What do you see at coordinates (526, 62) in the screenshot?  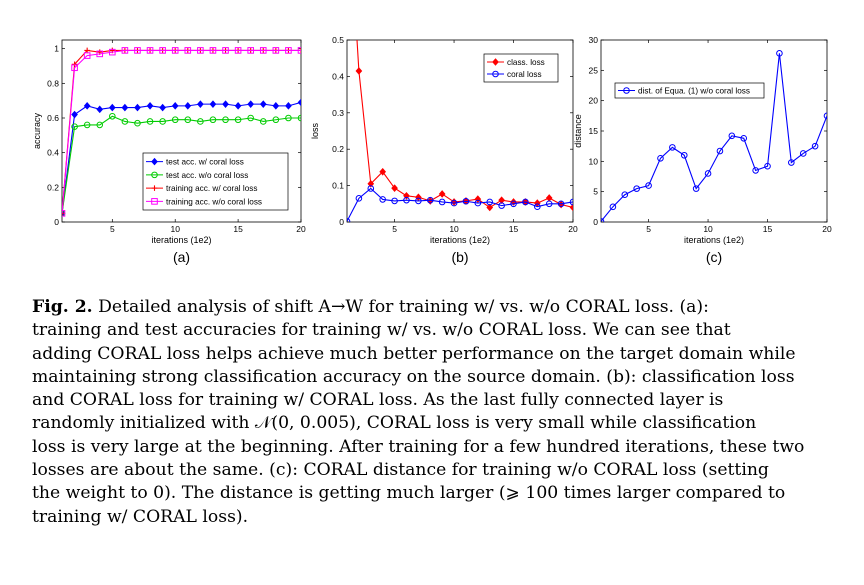 I see `legend-entry: class. loss` at bounding box center [526, 62].